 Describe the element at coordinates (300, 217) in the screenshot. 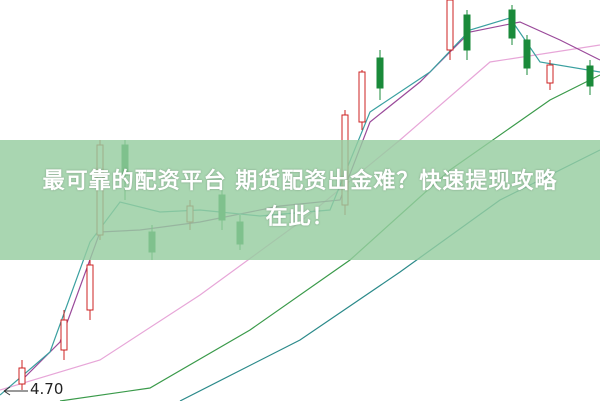

I see `banner-line: 在此！` at that location.